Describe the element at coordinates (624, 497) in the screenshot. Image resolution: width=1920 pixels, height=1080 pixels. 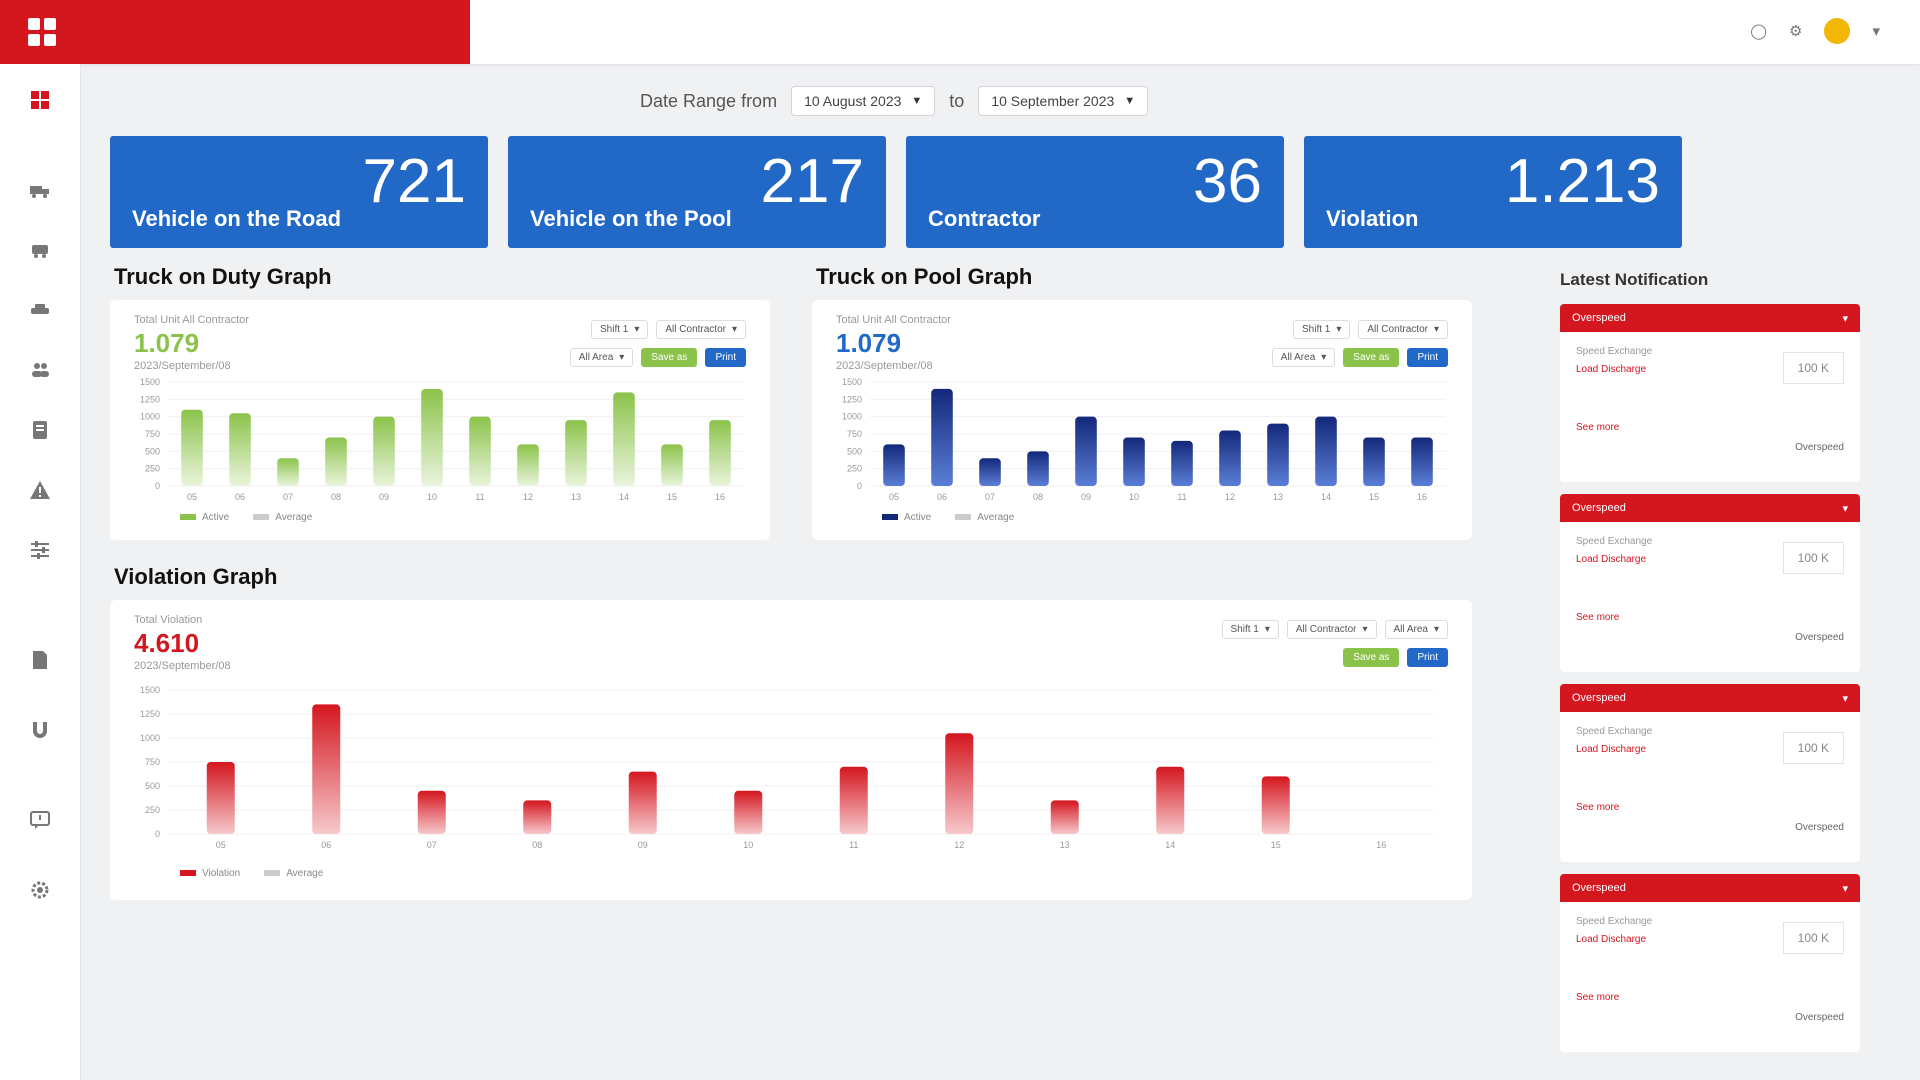
I see `x-tick-label: 14` at that location.